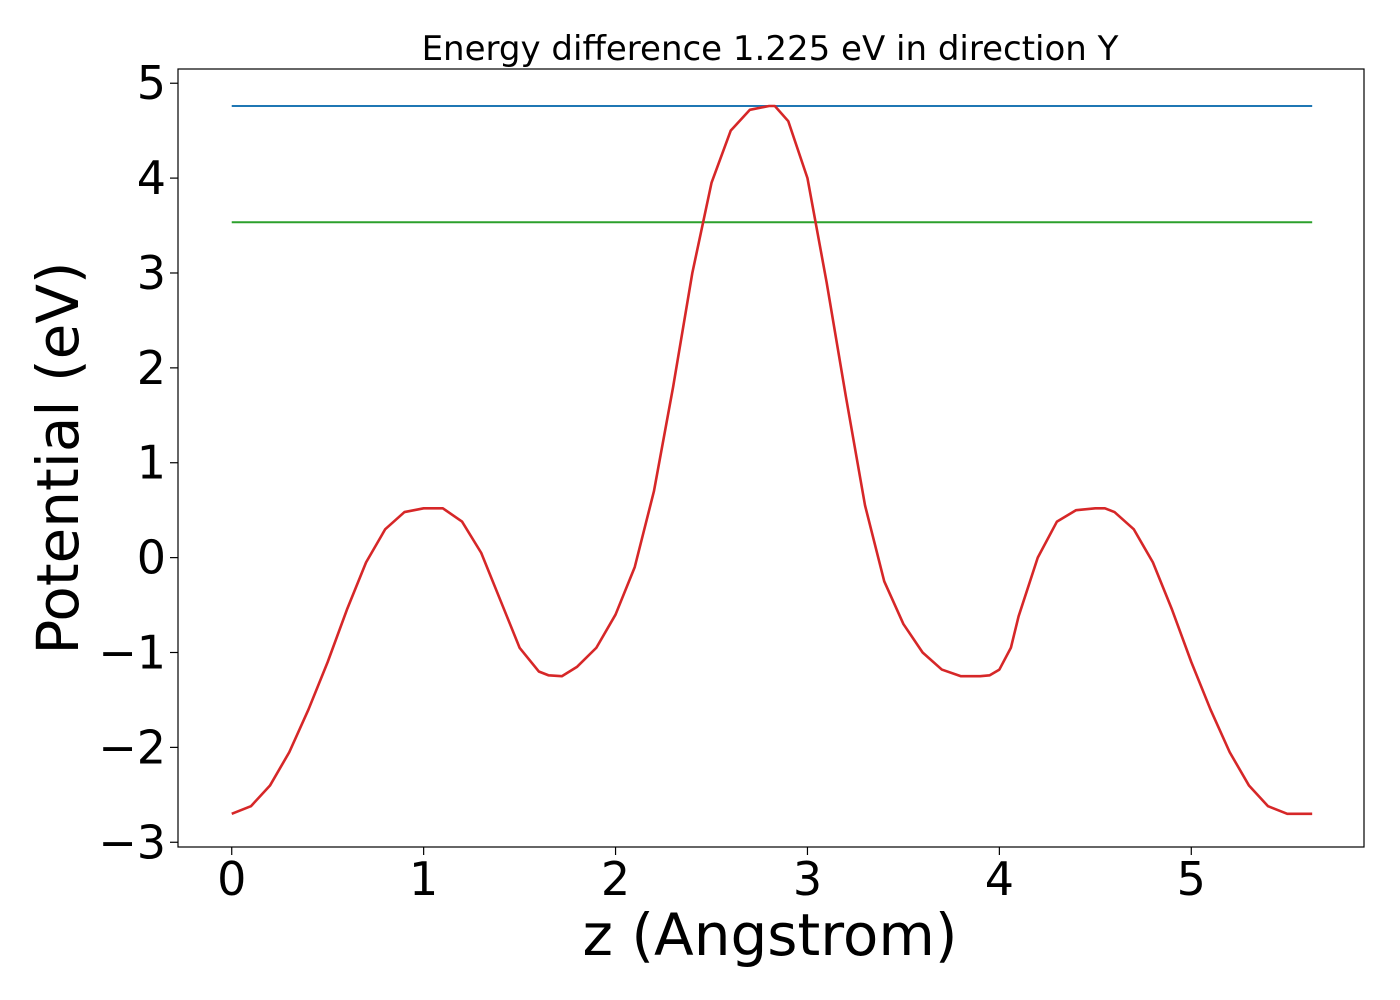 The image size is (1400, 1000). I want to click on x-tick-label: 2, so click(615, 879).